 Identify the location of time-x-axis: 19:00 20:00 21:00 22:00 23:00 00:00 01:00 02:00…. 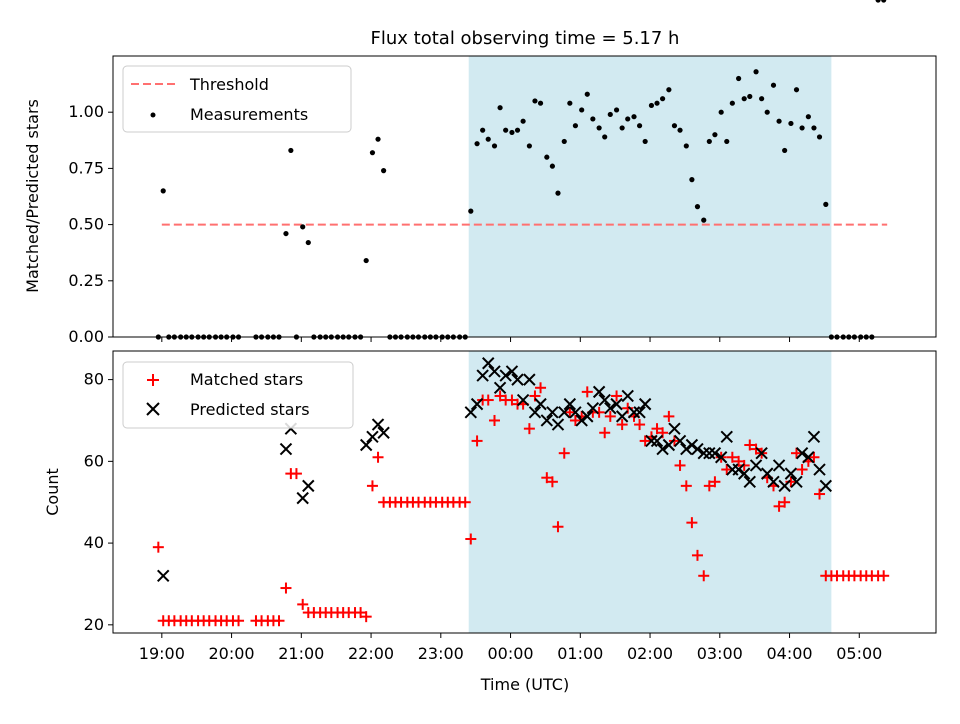
(510, 648).